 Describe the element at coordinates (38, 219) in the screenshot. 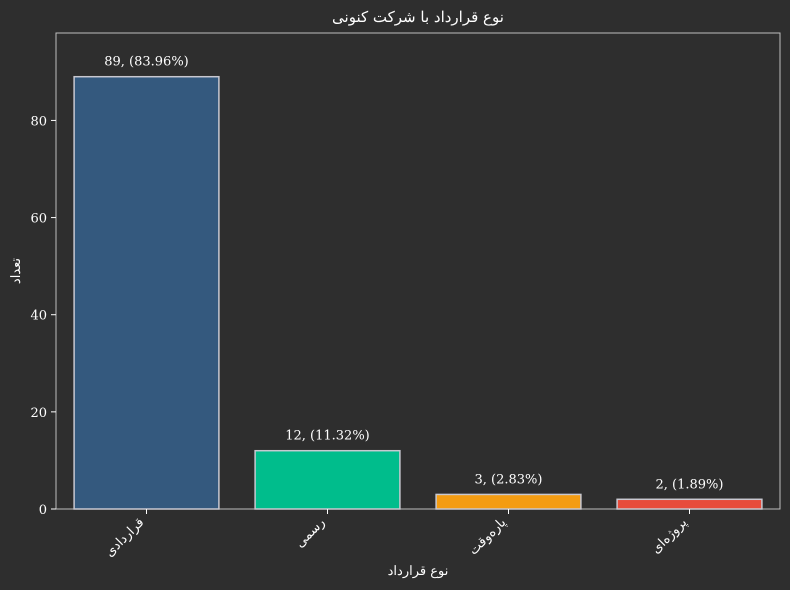

I see `y-tick-label: 60` at that location.